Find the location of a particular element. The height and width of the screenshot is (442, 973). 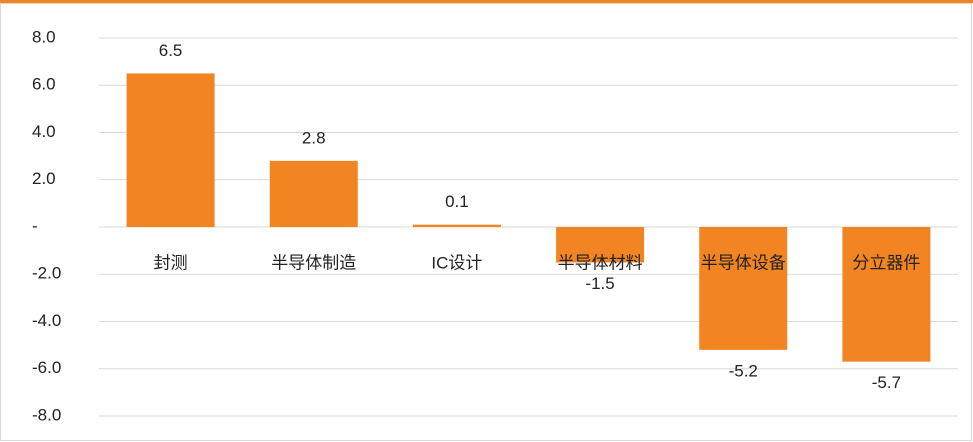

y-tick-label: -8.0 is located at coordinates (46, 414).